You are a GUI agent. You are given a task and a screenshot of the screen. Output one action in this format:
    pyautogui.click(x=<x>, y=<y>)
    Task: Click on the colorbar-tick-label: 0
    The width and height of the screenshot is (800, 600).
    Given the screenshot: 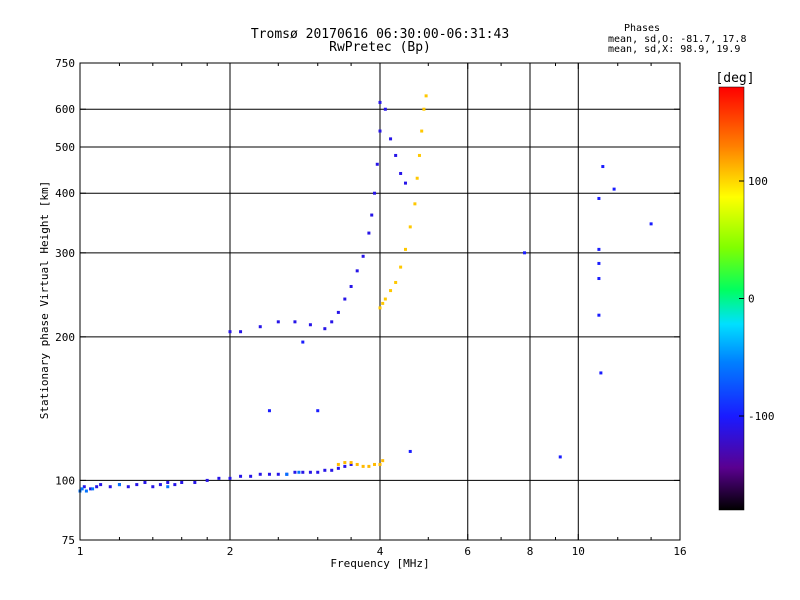 What is the action you would take?
    pyautogui.click(x=751, y=299)
    